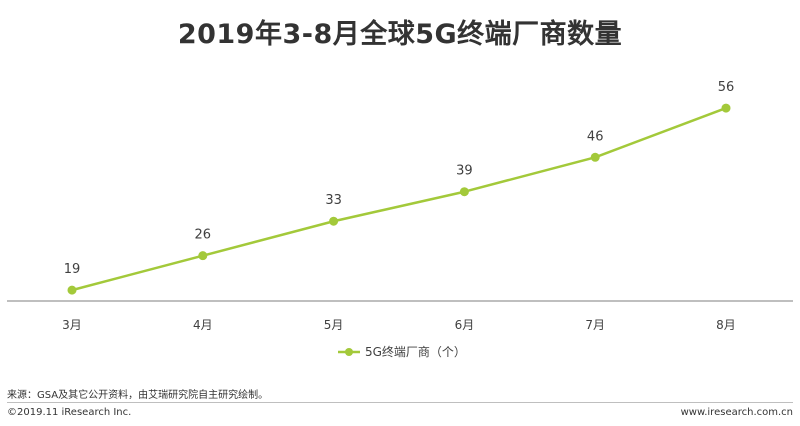 This screenshot has height=426, width=800. What do you see at coordinates (349, 352) in the screenshot?
I see `legend-swatch-marker` at bounding box center [349, 352].